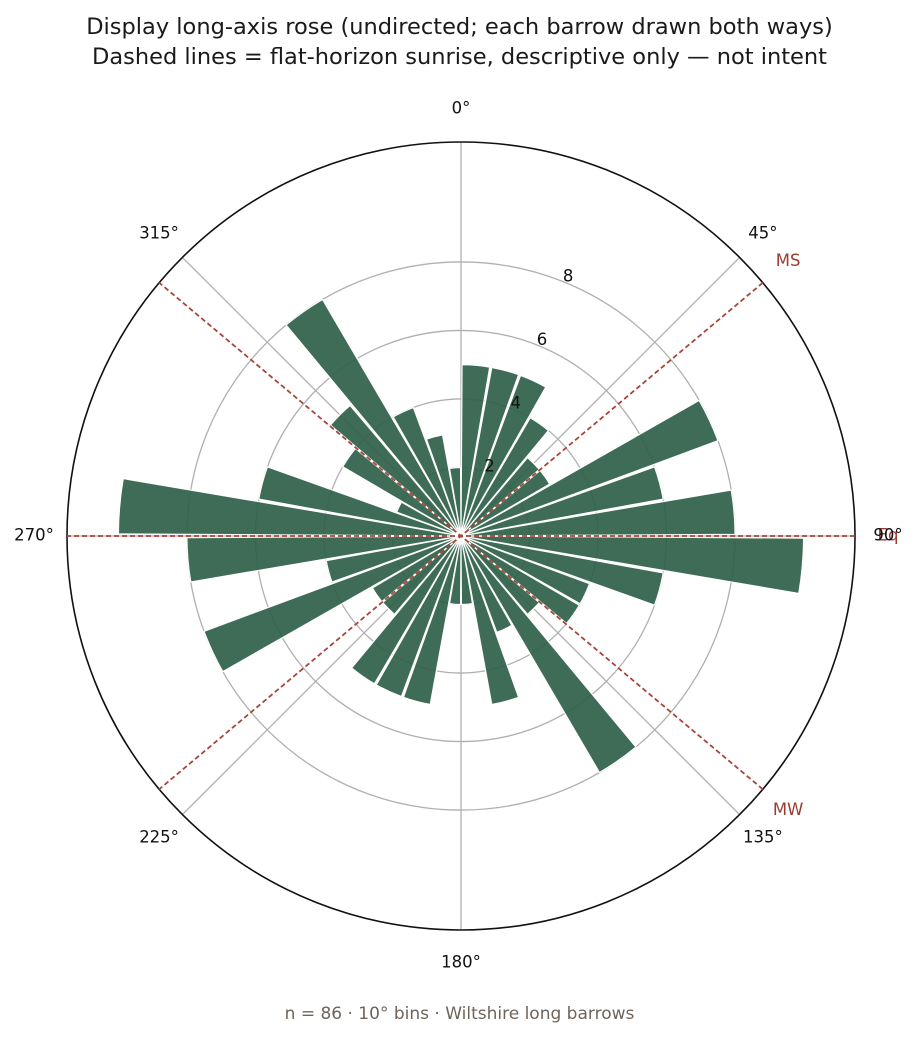 The width and height of the screenshot is (919, 1042). What do you see at coordinates (763, 836) in the screenshot?
I see `angle-tick-label: 135°` at bounding box center [763, 836].